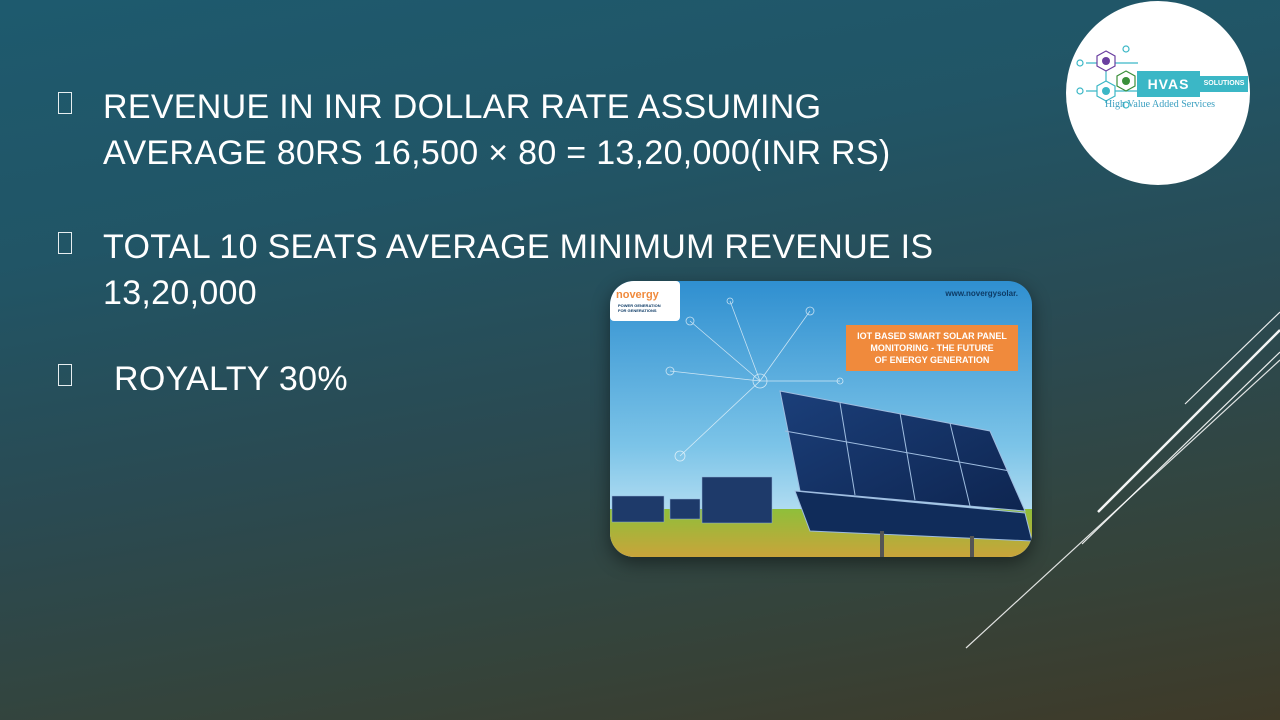 The height and width of the screenshot is (720, 1280). I want to click on image-banner-line: Monitoring - The Future, so click(932, 348).